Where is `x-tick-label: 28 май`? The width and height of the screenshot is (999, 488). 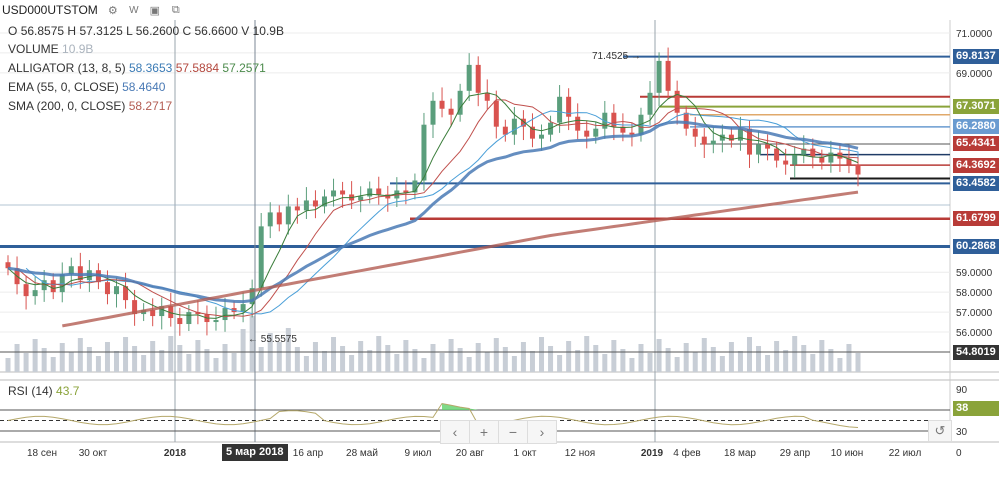 x-tick-label: 28 май is located at coordinates (362, 453).